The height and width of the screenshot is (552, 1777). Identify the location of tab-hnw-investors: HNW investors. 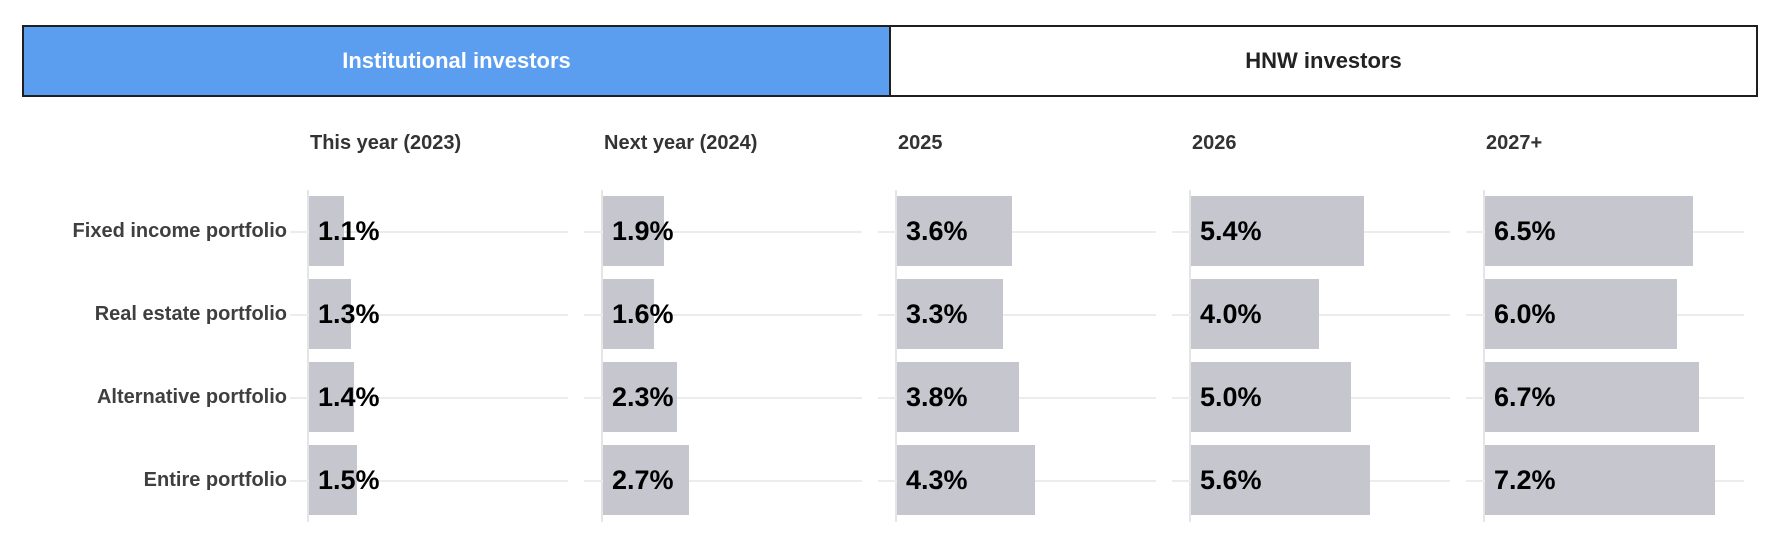
(1323, 61).